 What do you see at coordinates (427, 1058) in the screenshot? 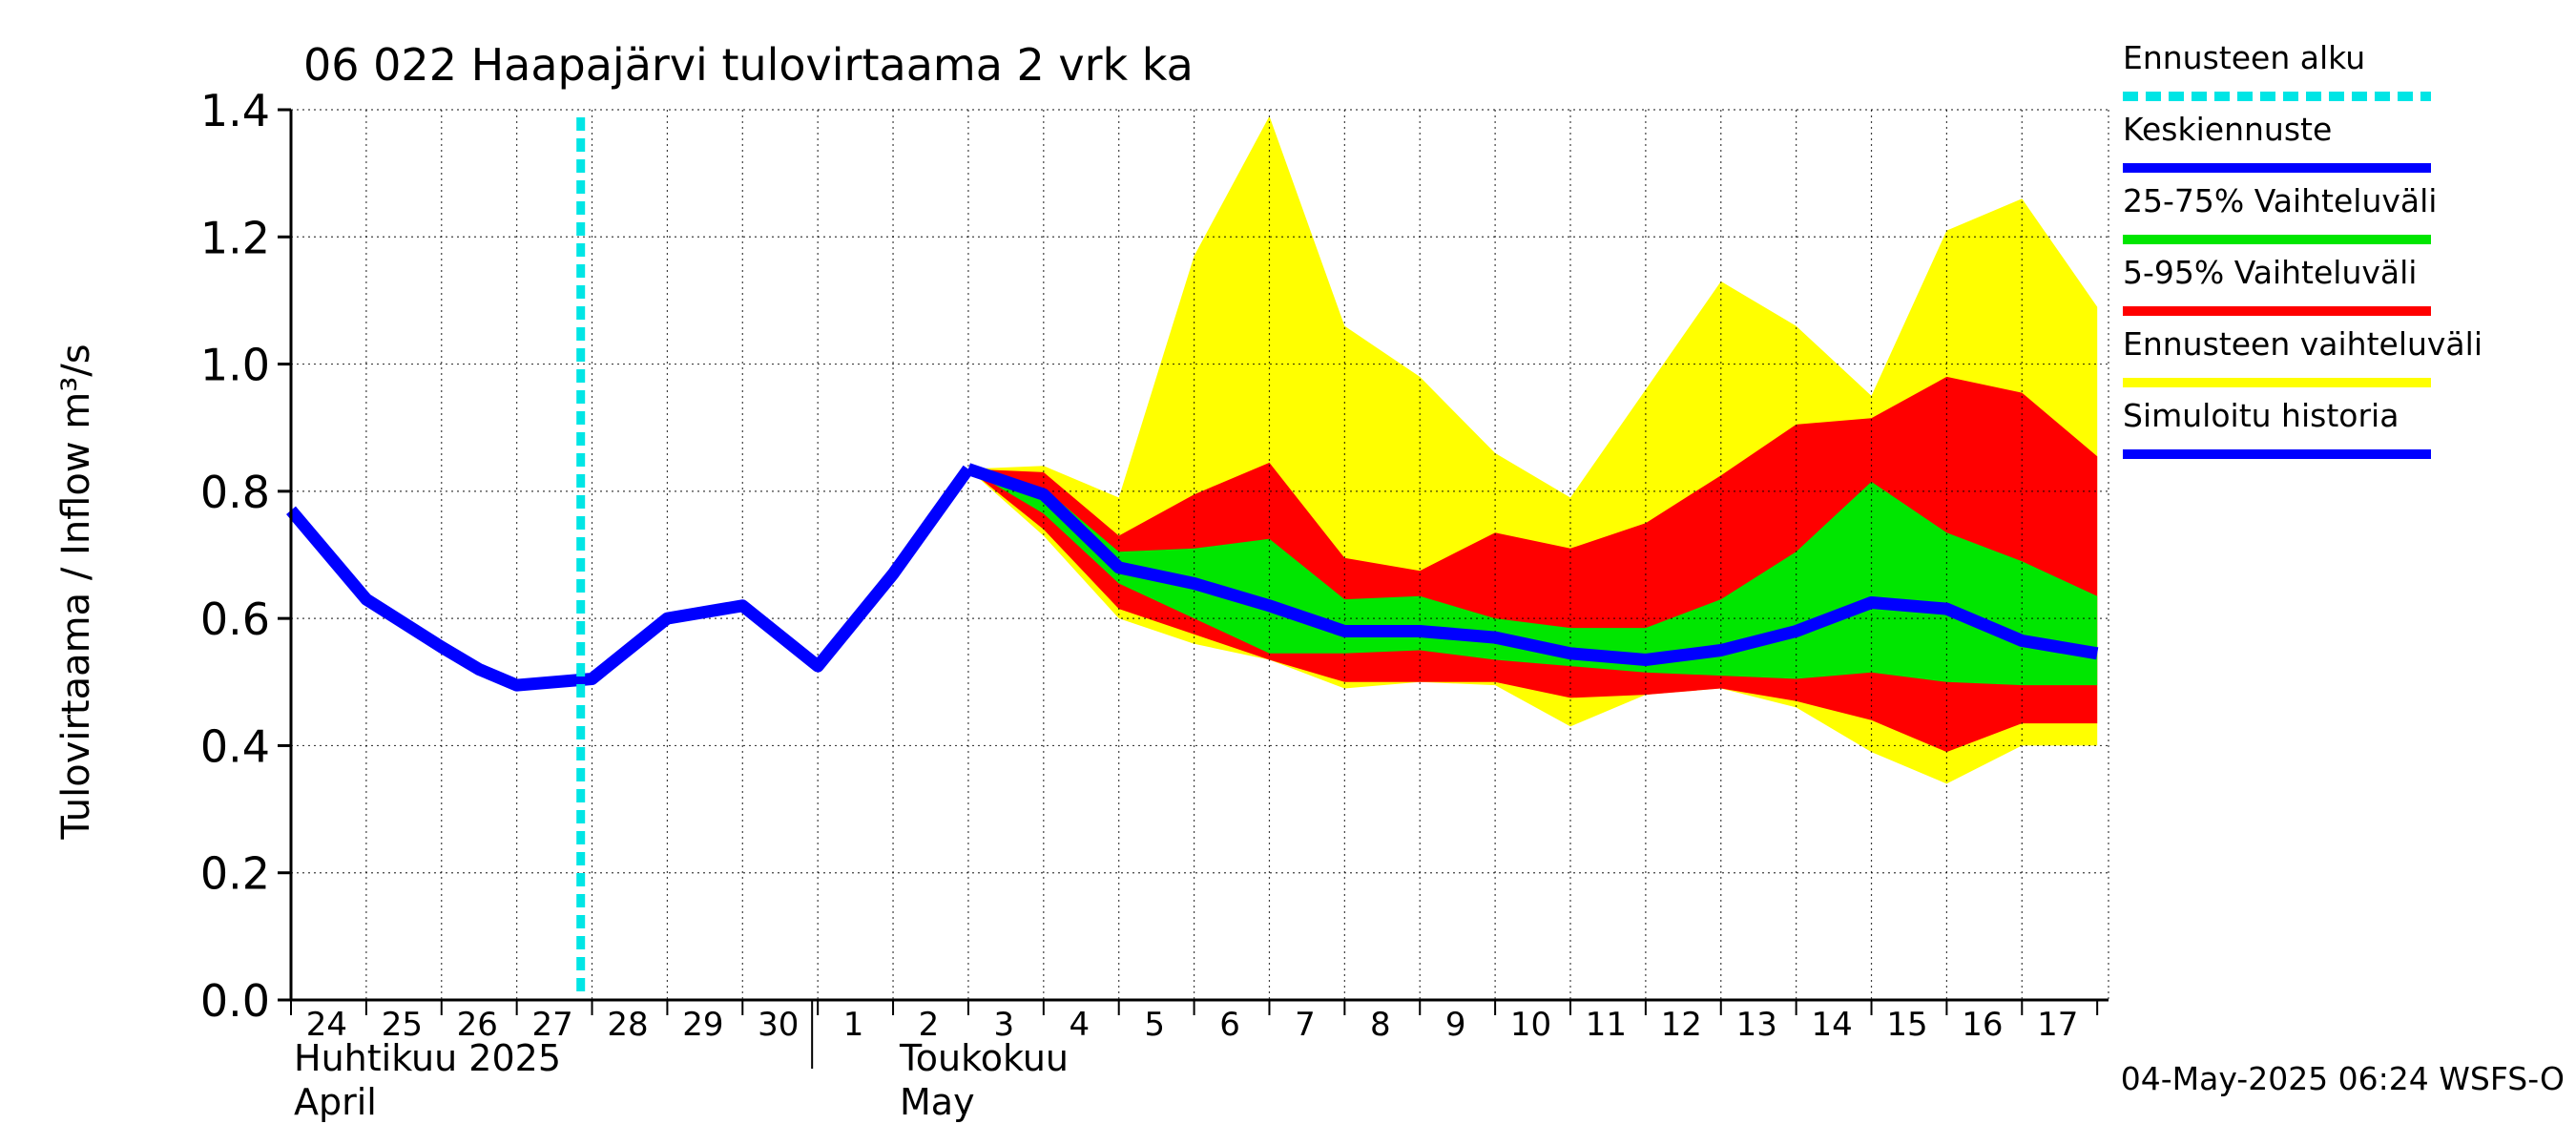
I see `month-label-april-fi: Huhtikuu 2025` at bounding box center [427, 1058].